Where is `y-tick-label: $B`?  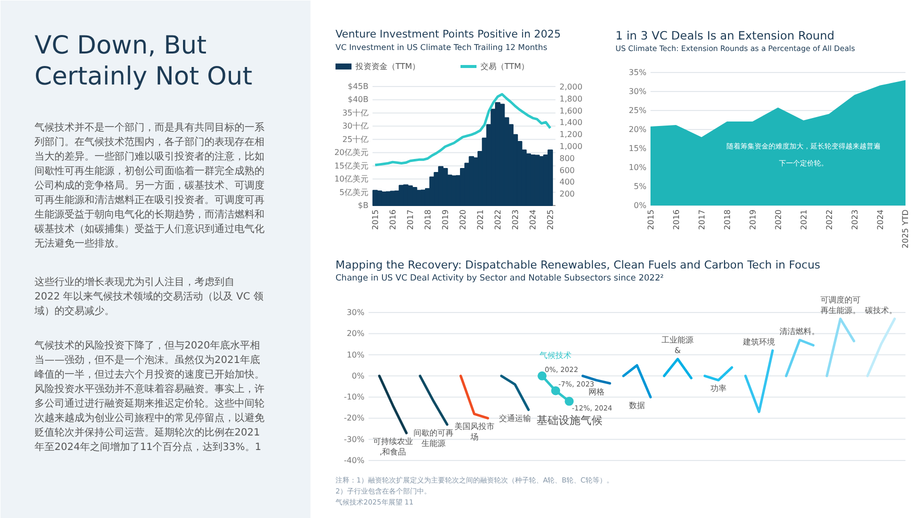
y-tick-label: $B is located at coordinates (363, 205).